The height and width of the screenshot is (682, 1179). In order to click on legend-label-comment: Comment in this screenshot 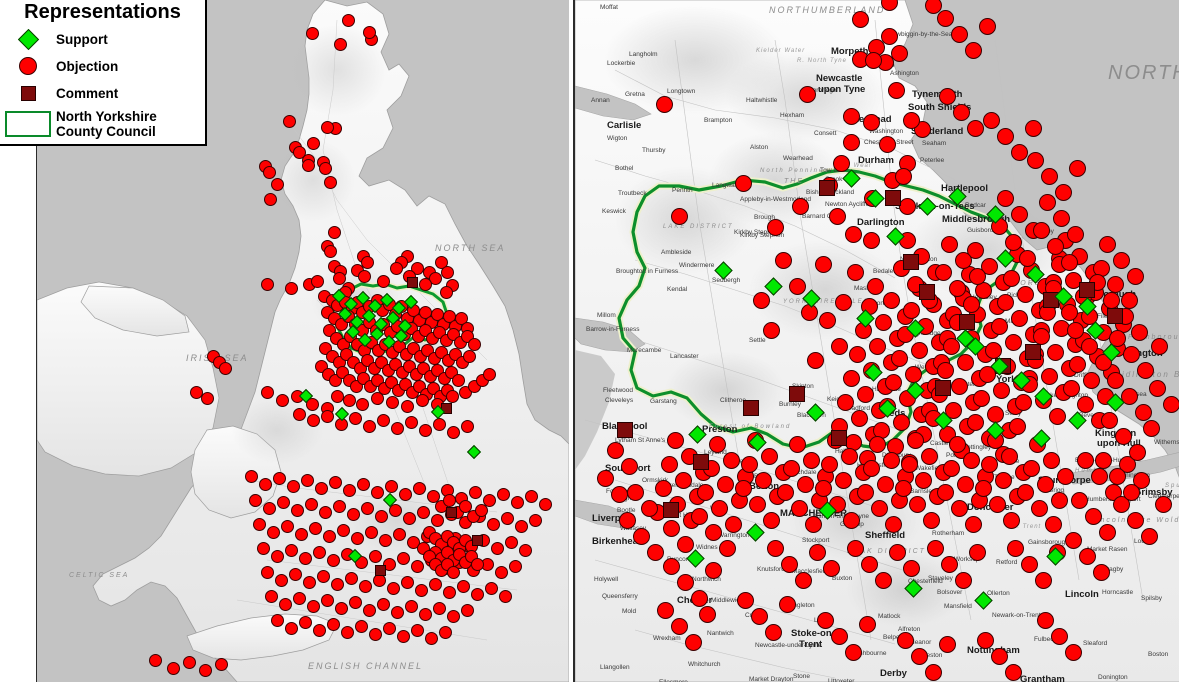, I will do `click(87, 93)`.